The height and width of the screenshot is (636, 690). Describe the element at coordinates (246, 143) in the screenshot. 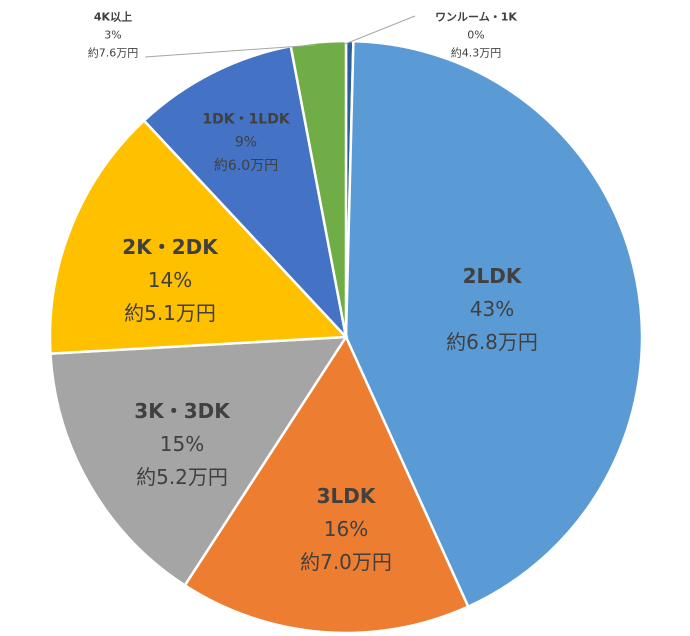

I see `slice-percent-label-5: 9%` at that location.